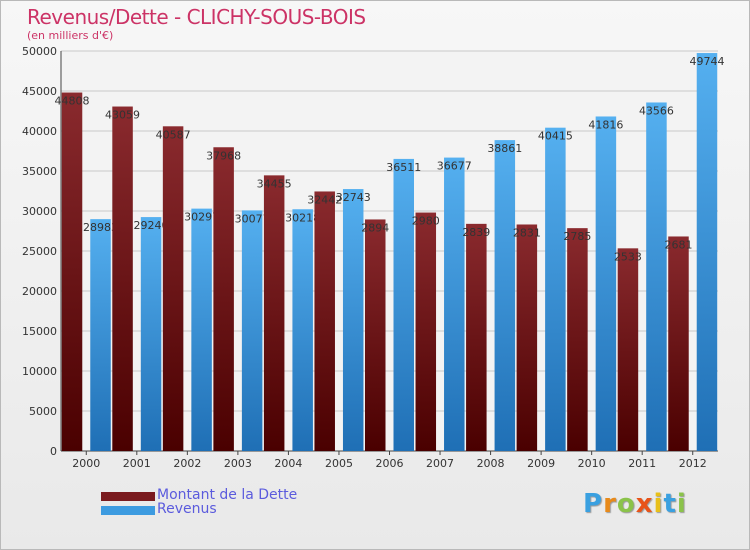 The height and width of the screenshot is (550, 750). Describe the element at coordinates (527, 232) in the screenshot. I see `data-label: 2831` at that location.